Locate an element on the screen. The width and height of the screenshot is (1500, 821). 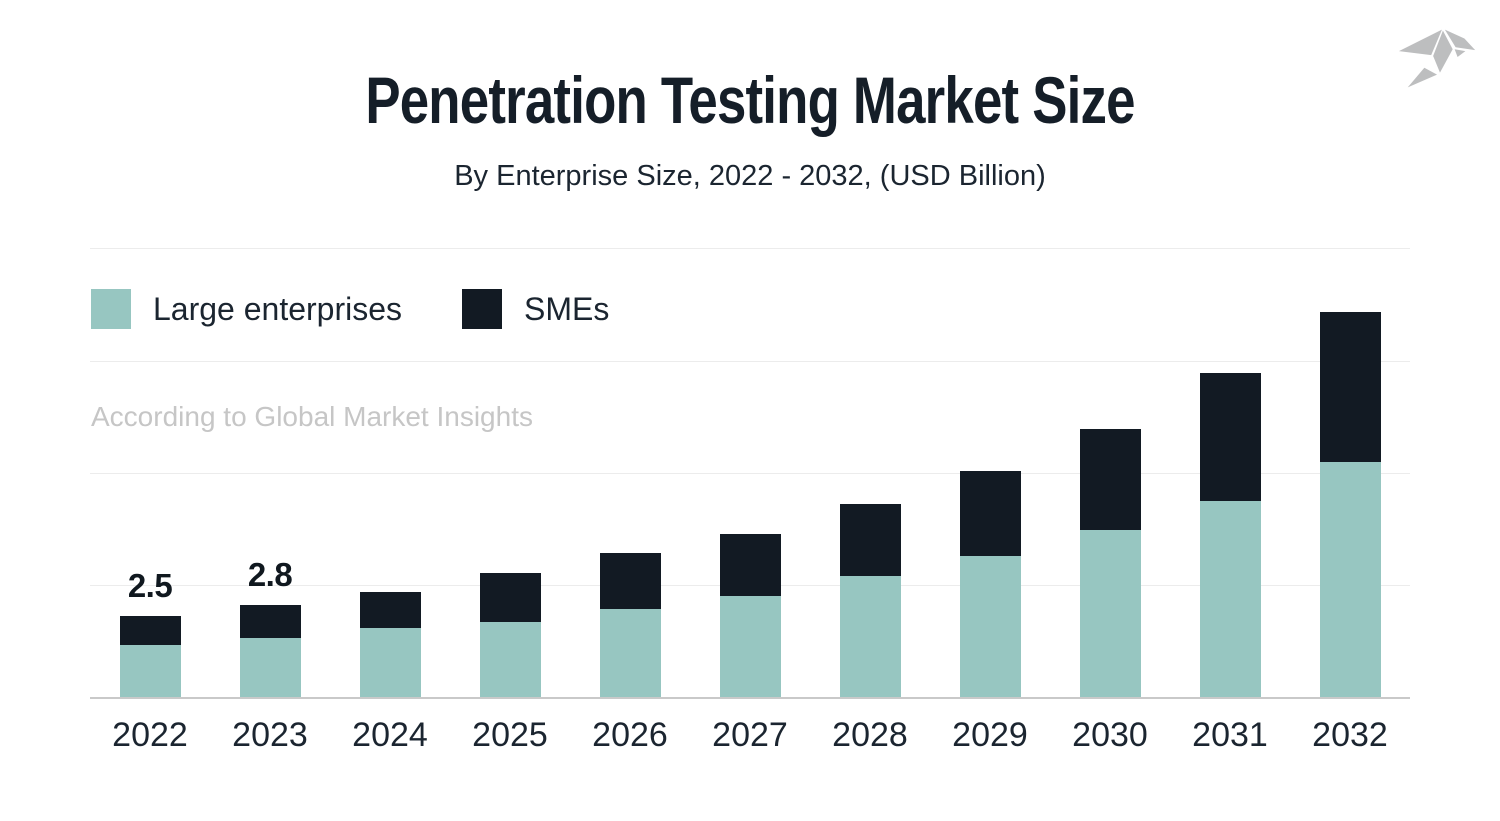
bar-value-label-2022: 2.5 is located at coordinates (150, 585).